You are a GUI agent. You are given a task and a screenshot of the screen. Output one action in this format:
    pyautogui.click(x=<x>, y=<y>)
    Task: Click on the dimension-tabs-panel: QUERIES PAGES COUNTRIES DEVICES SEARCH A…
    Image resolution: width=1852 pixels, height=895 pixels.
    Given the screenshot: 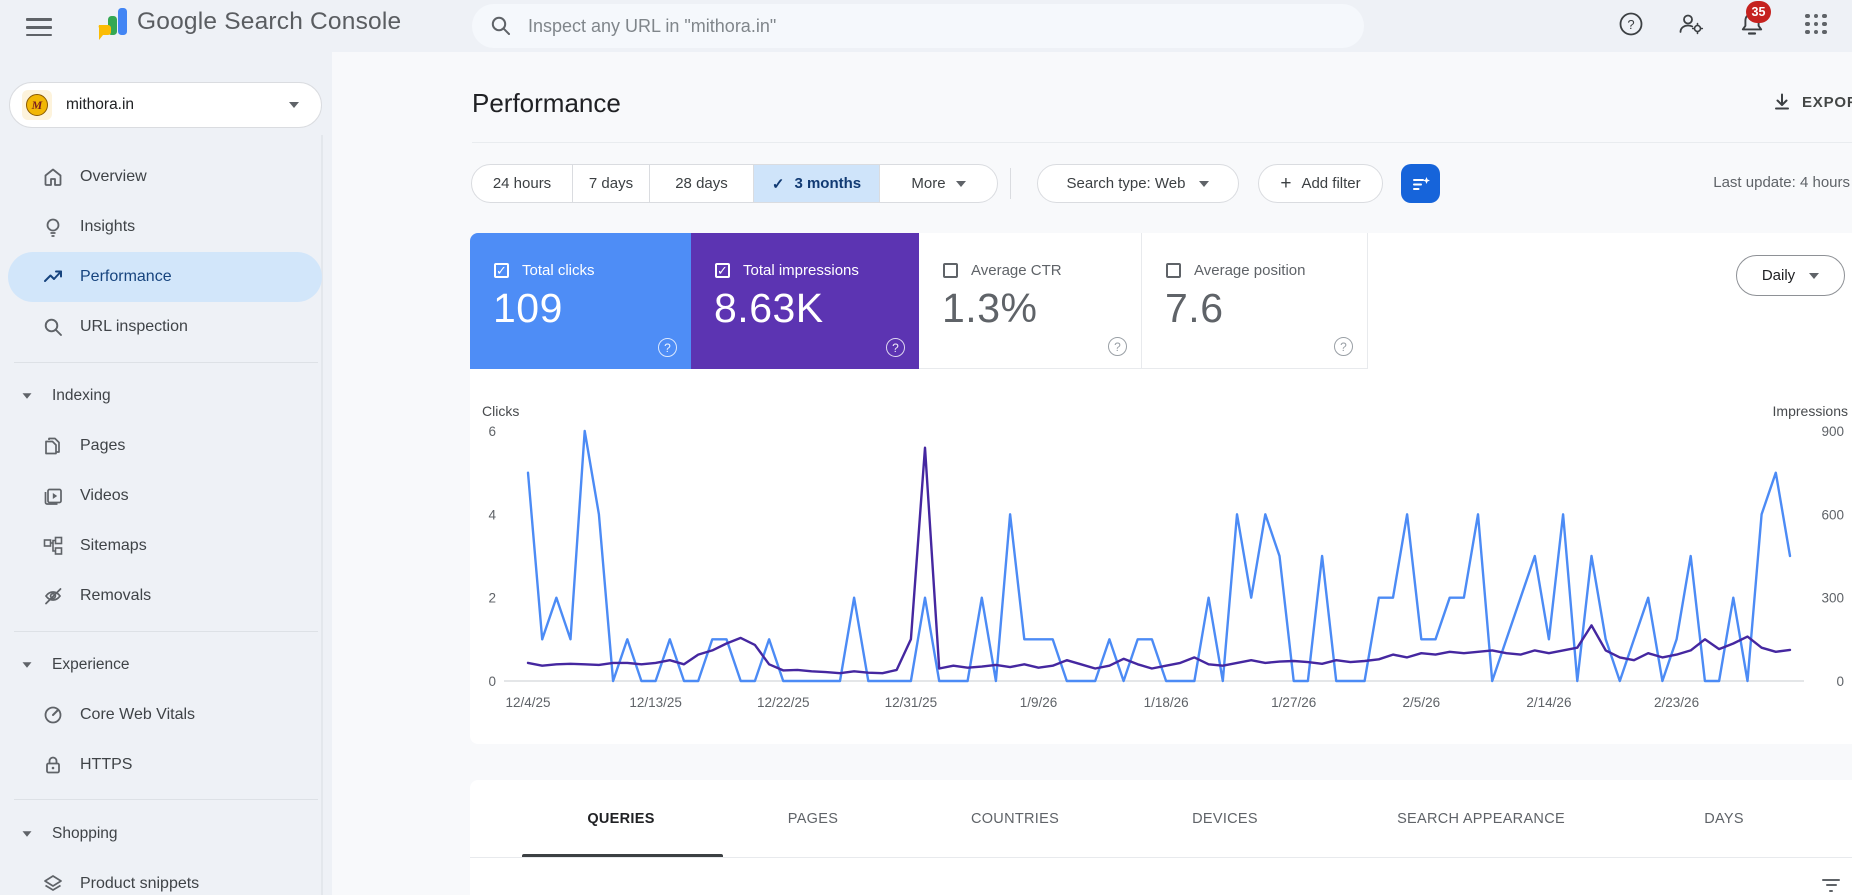 What is the action you would take?
    pyautogui.click(x=1161, y=837)
    